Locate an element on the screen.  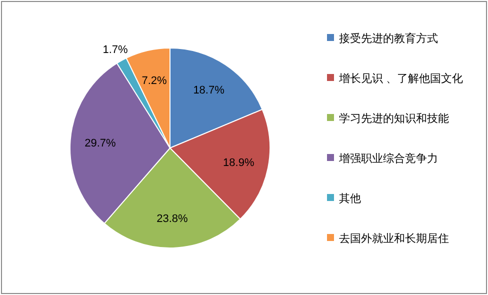
data-label: 29.7% is located at coordinates (100, 144).